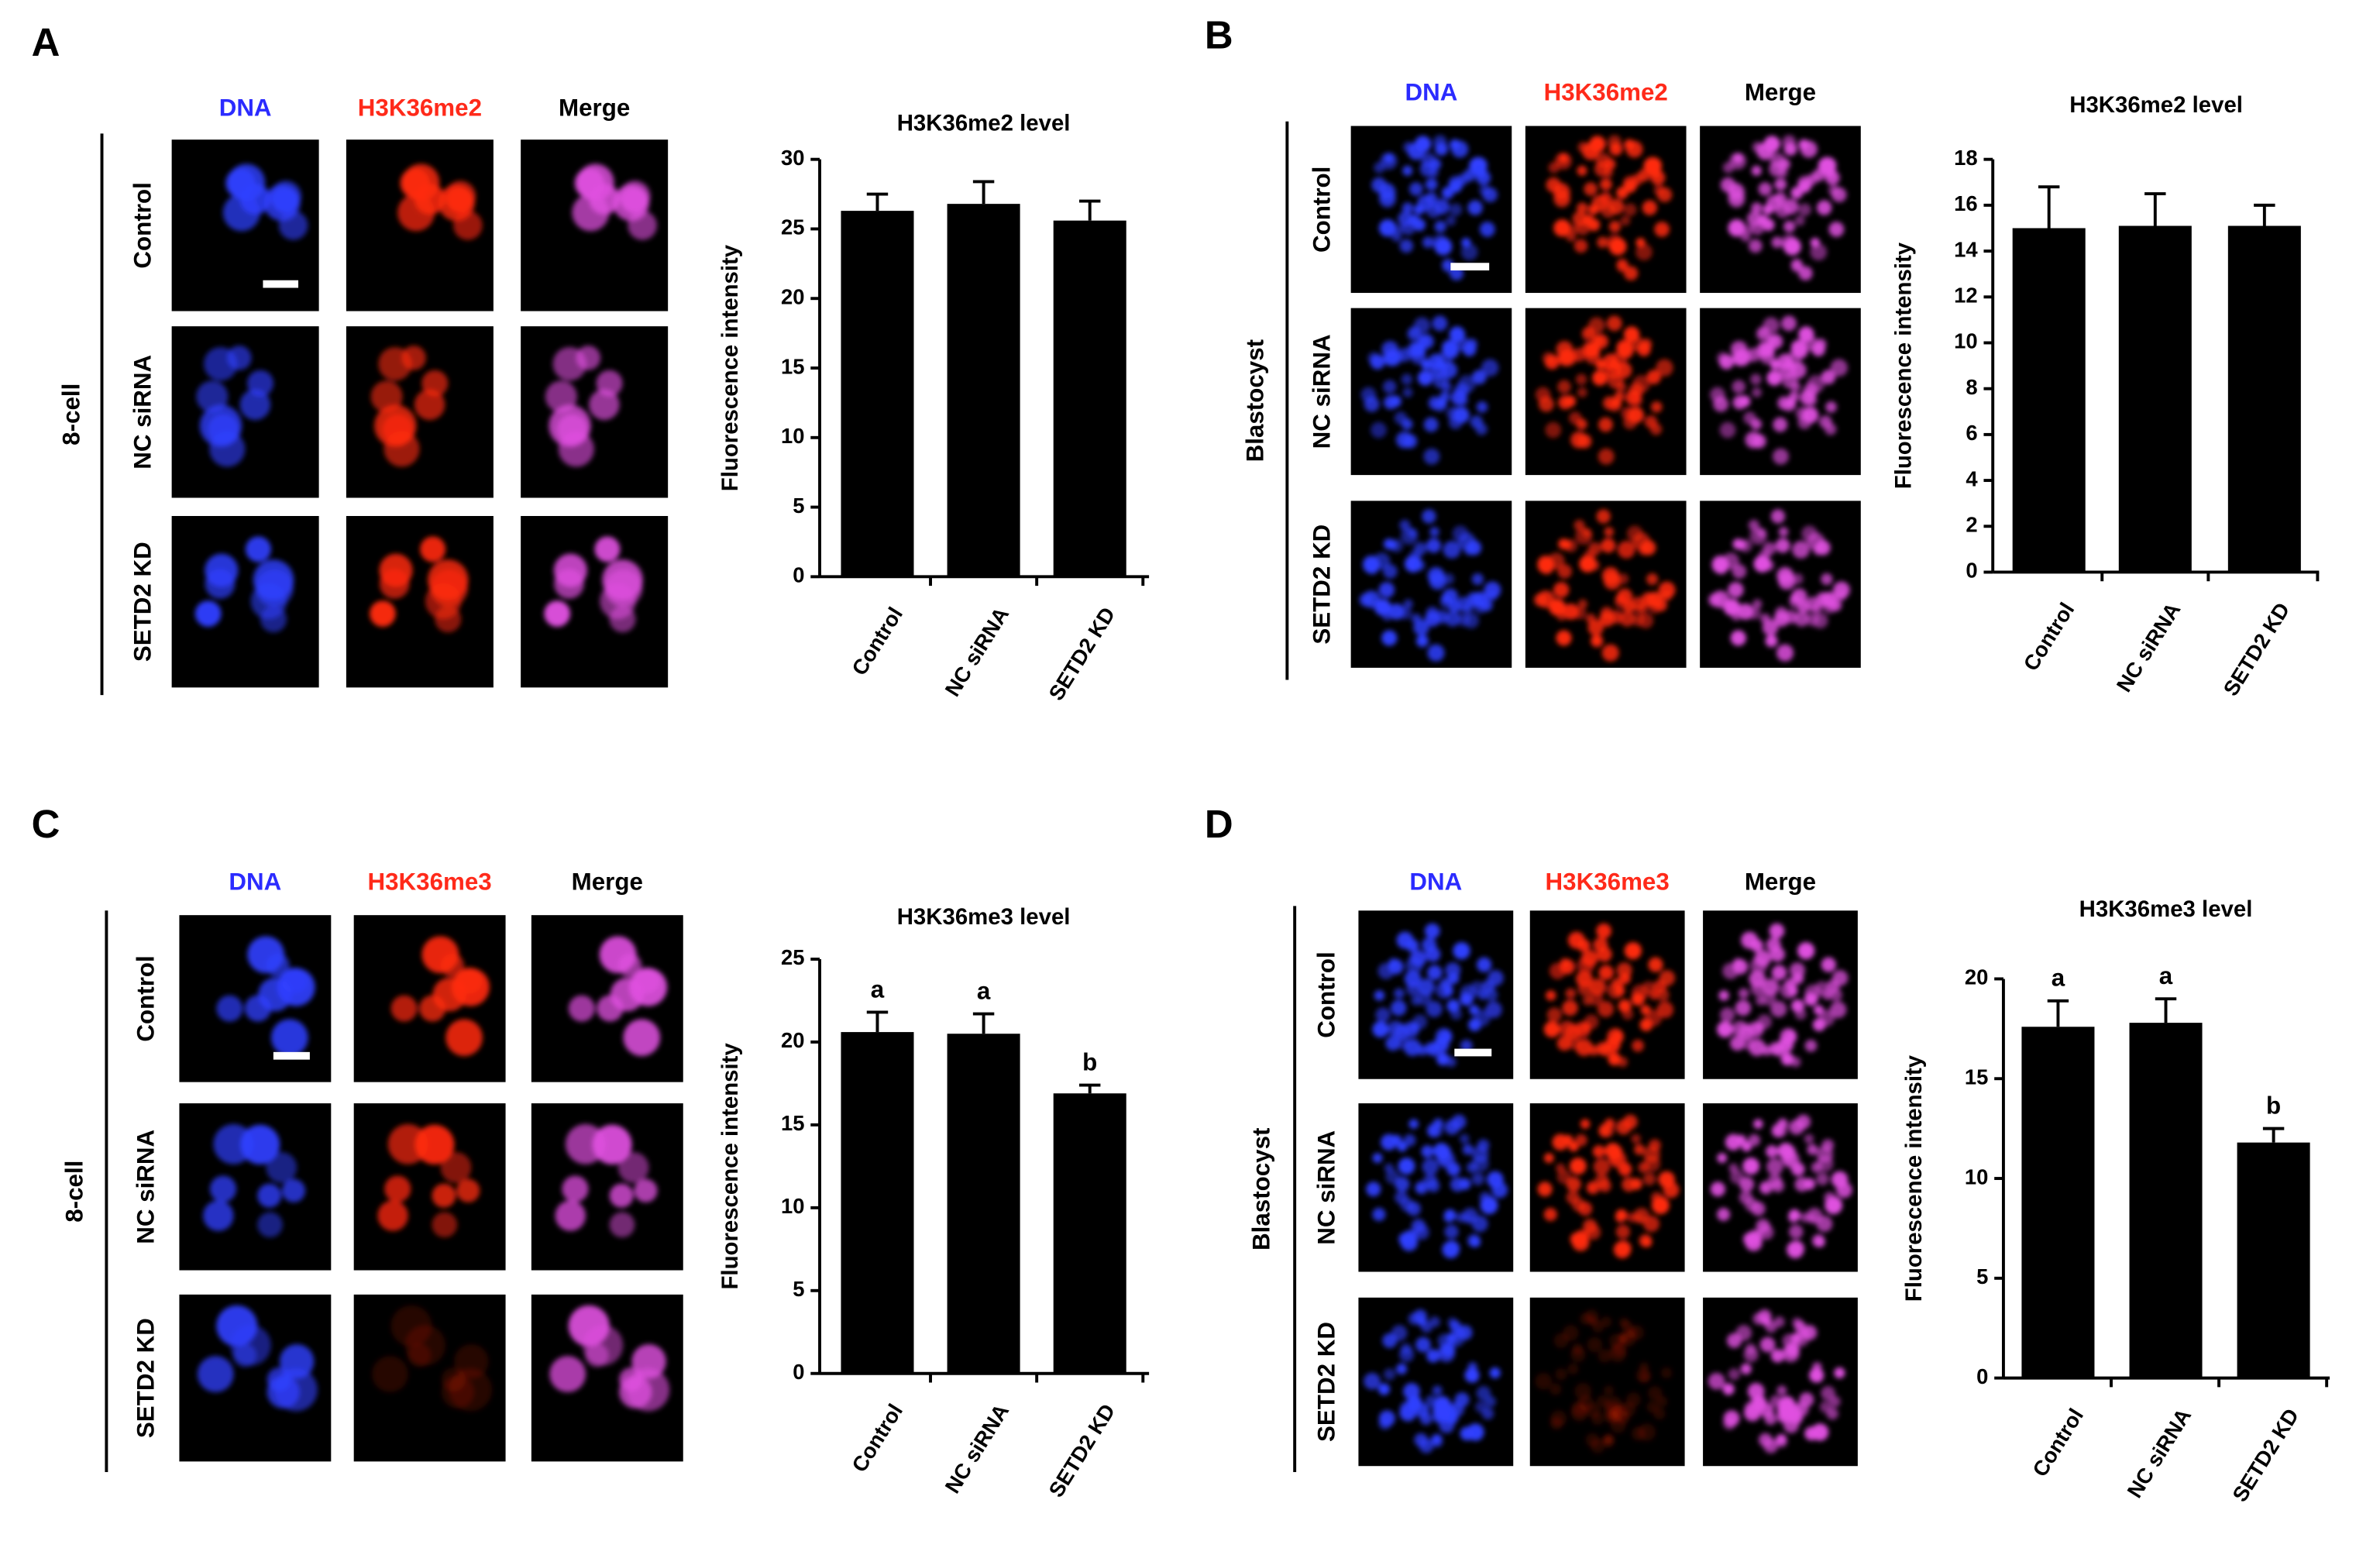 The height and width of the screenshot is (1548, 2380). Describe the element at coordinates (420, 107) in the screenshot. I see `column-header: H3K36me2` at that location.